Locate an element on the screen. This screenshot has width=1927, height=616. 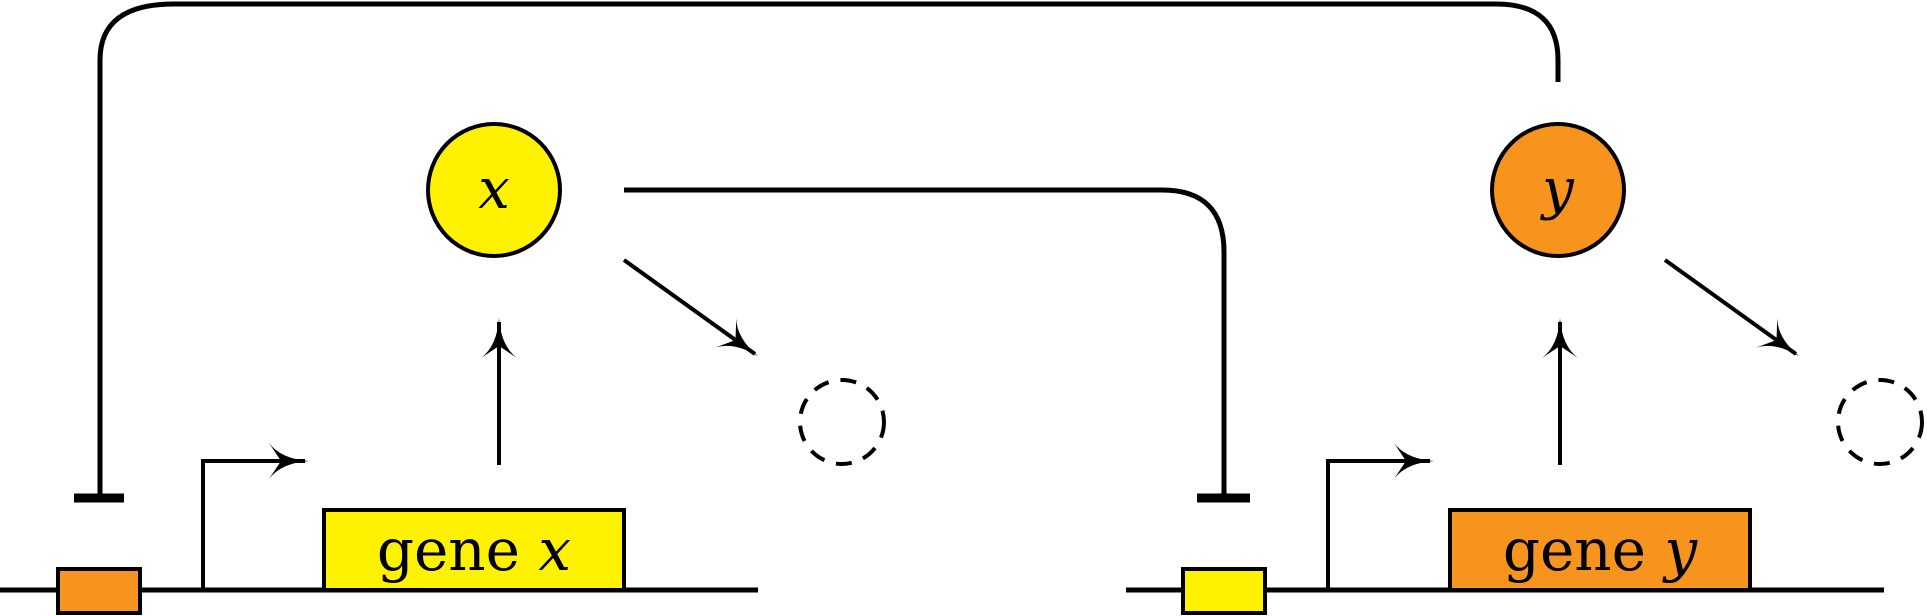
transcription-start-arrow-y is located at coordinates (1380, 516).